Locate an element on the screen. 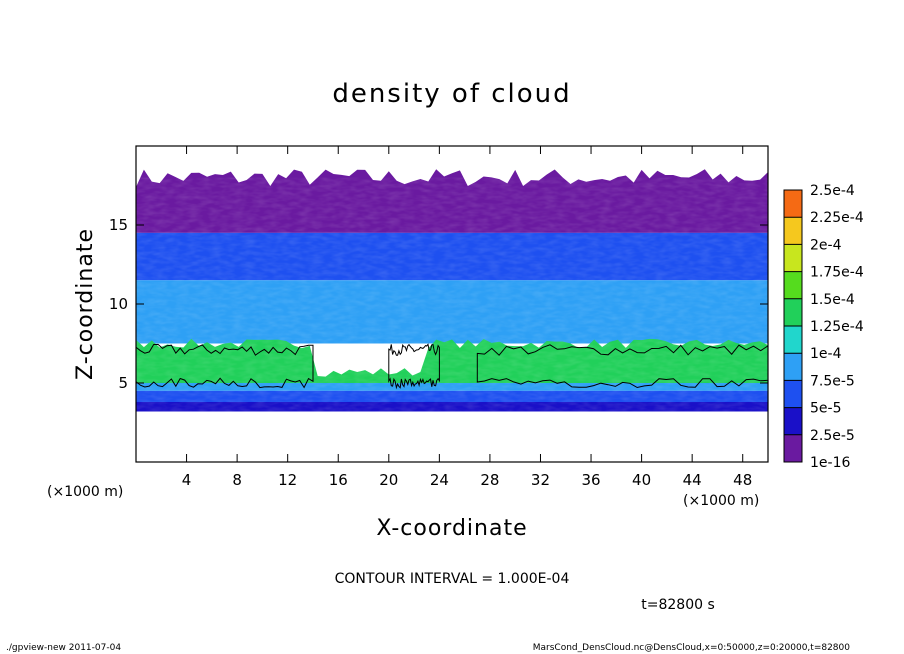 This screenshot has height=654, width=904. y-tick-label: 10 is located at coordinates (118, 304).